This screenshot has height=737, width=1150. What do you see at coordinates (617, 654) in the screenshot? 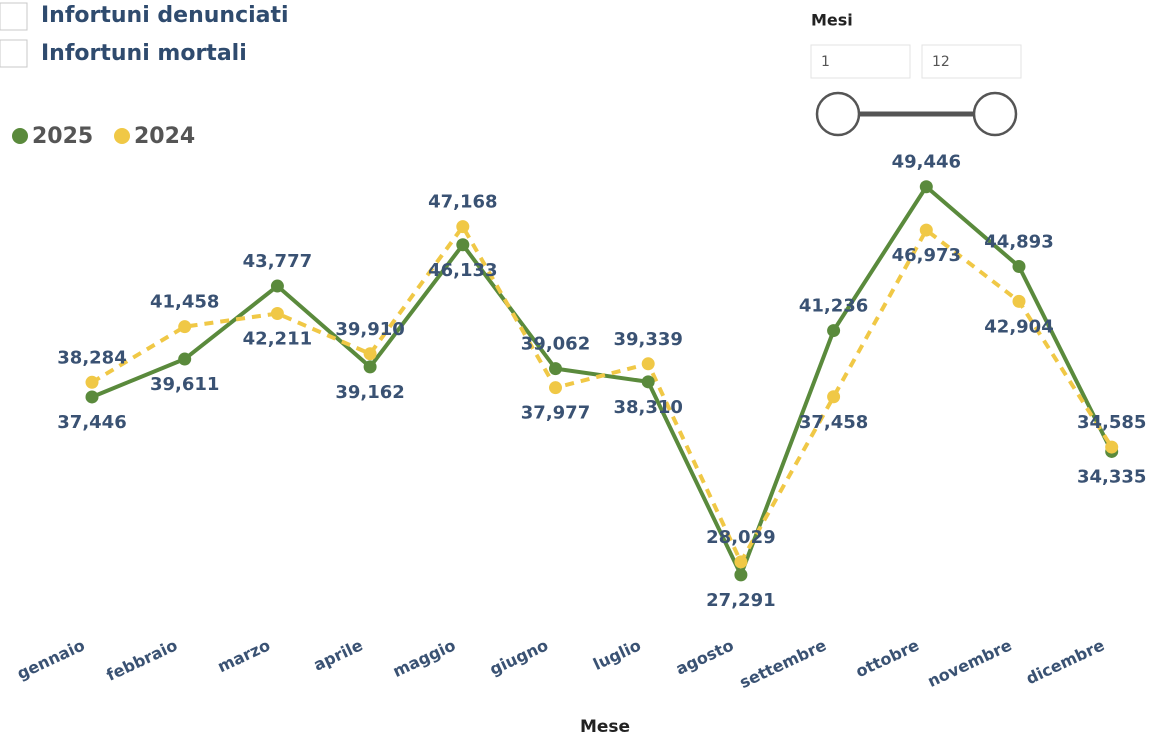
I see `x-tick-label: luglio` at bounding box center [617, 654].